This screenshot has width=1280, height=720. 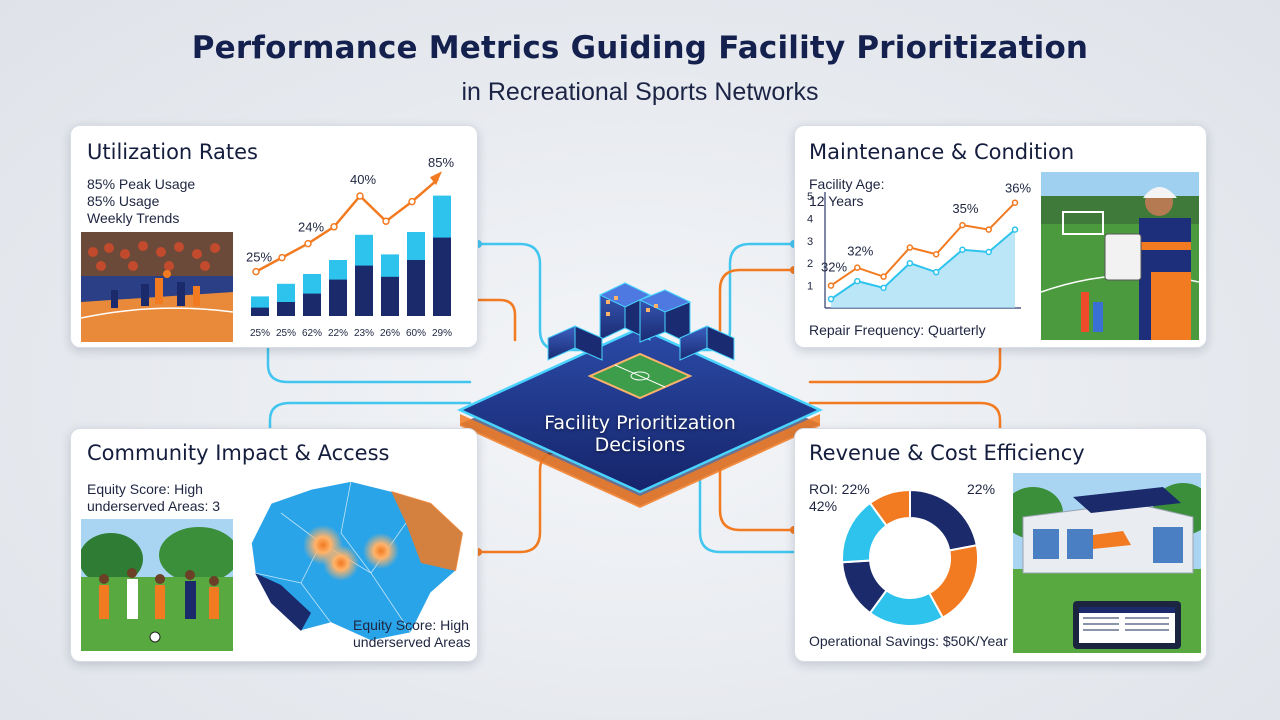 What do you see at coordinates (810, 197) in the screenshot?
I see `maintenance-ytick-5: 5` at bounding box center [810, 197].